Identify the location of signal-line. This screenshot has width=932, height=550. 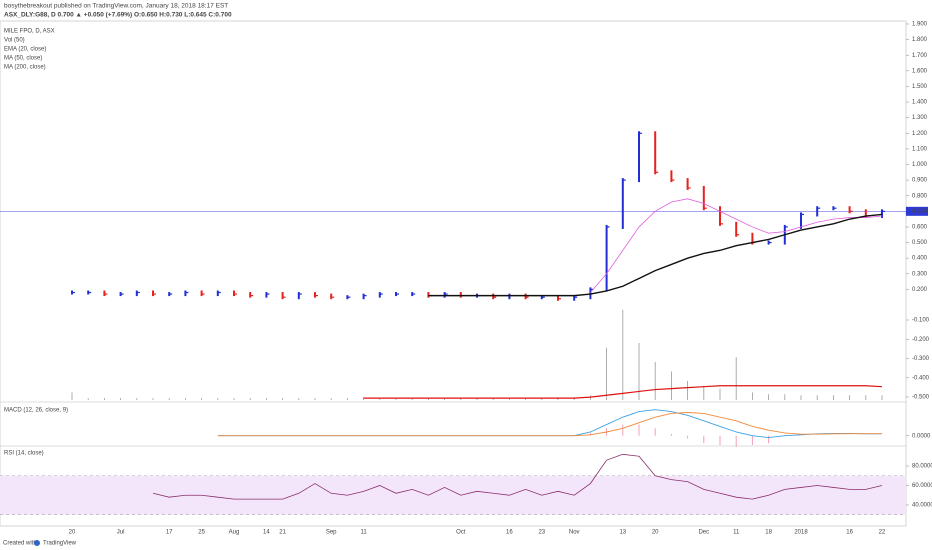
(549, 424).